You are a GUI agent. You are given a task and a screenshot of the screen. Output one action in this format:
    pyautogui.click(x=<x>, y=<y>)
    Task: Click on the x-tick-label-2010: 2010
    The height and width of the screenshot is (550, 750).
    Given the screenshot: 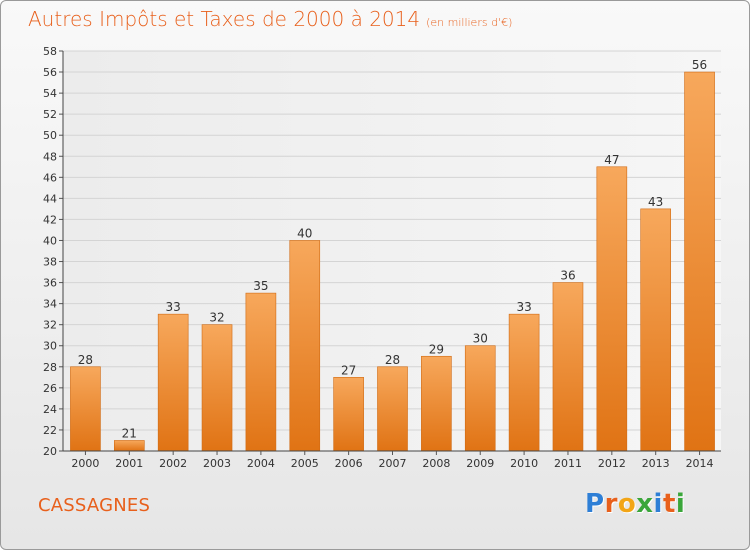 What is the action you would take?
    pyautogui.click(x=524, y=463)
    